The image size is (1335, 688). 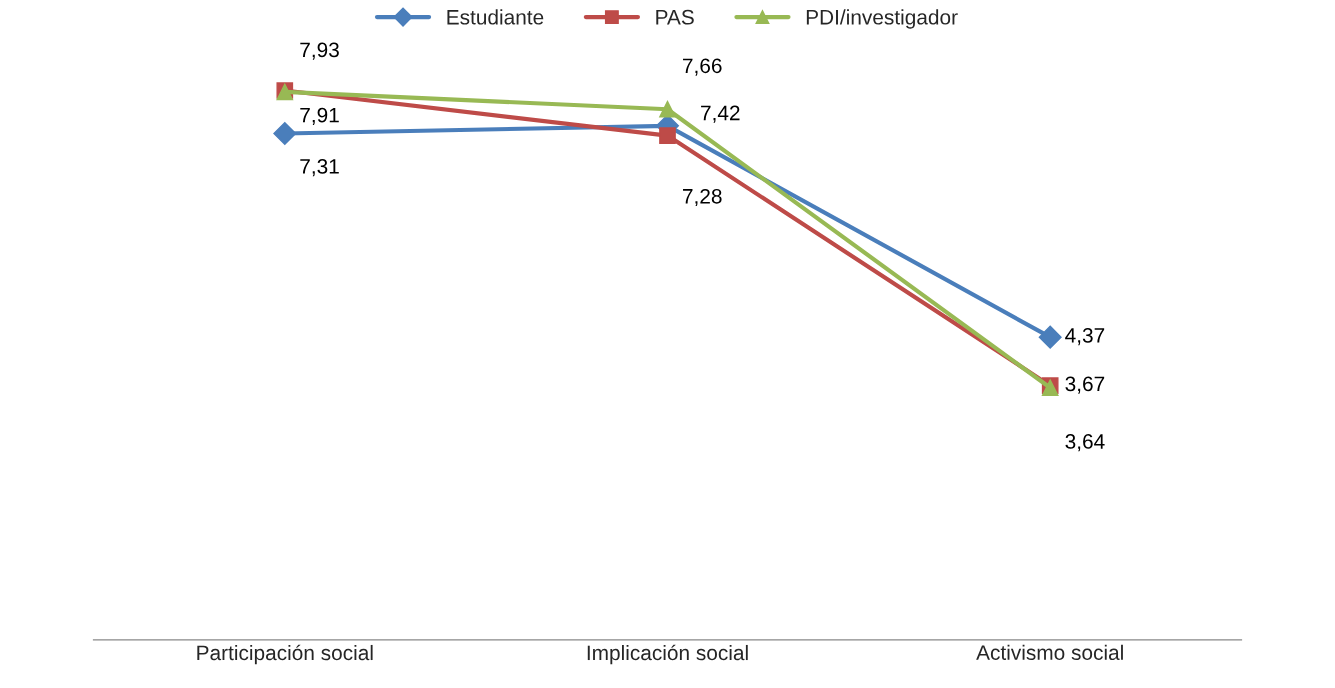 What do you see at coordinates (1085, 443) in the screenshot?
I see `data-label: 3,64` at bounding box center [1085, 443].